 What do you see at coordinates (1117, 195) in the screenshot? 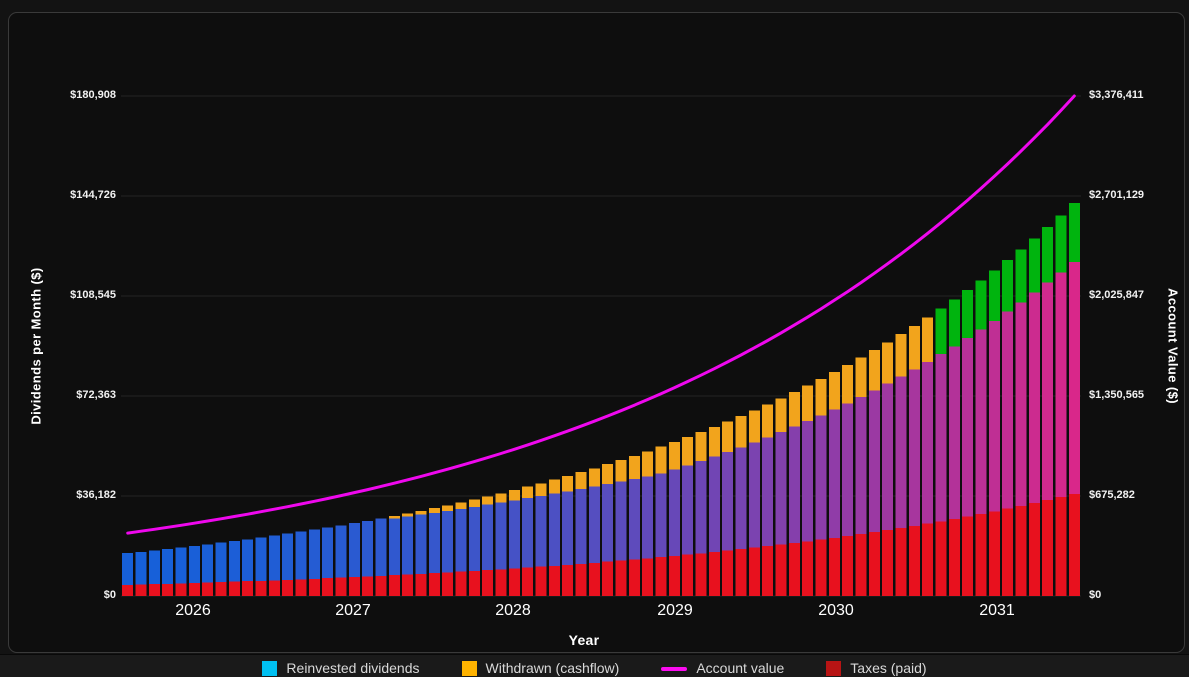
I see `y-axis-tick-right: $2,701,129` at bounding box center [1117, 195].